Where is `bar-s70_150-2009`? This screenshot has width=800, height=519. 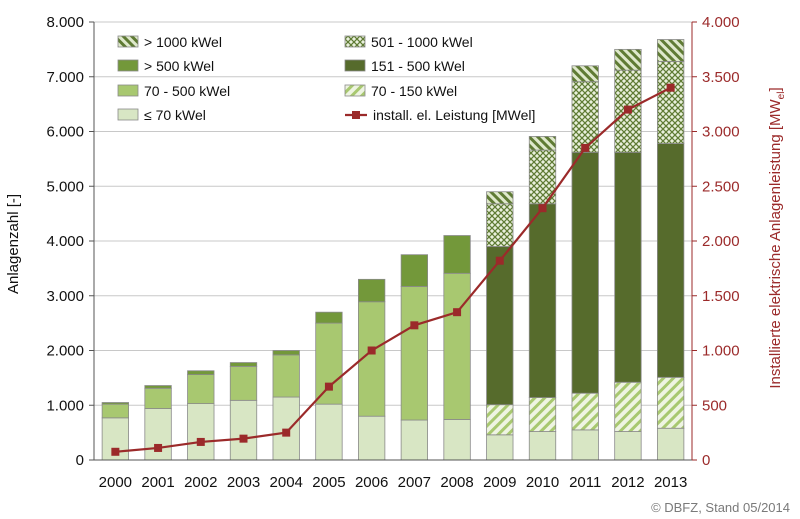 bar-s70_150-2009 is located at coordinates (500, 420).